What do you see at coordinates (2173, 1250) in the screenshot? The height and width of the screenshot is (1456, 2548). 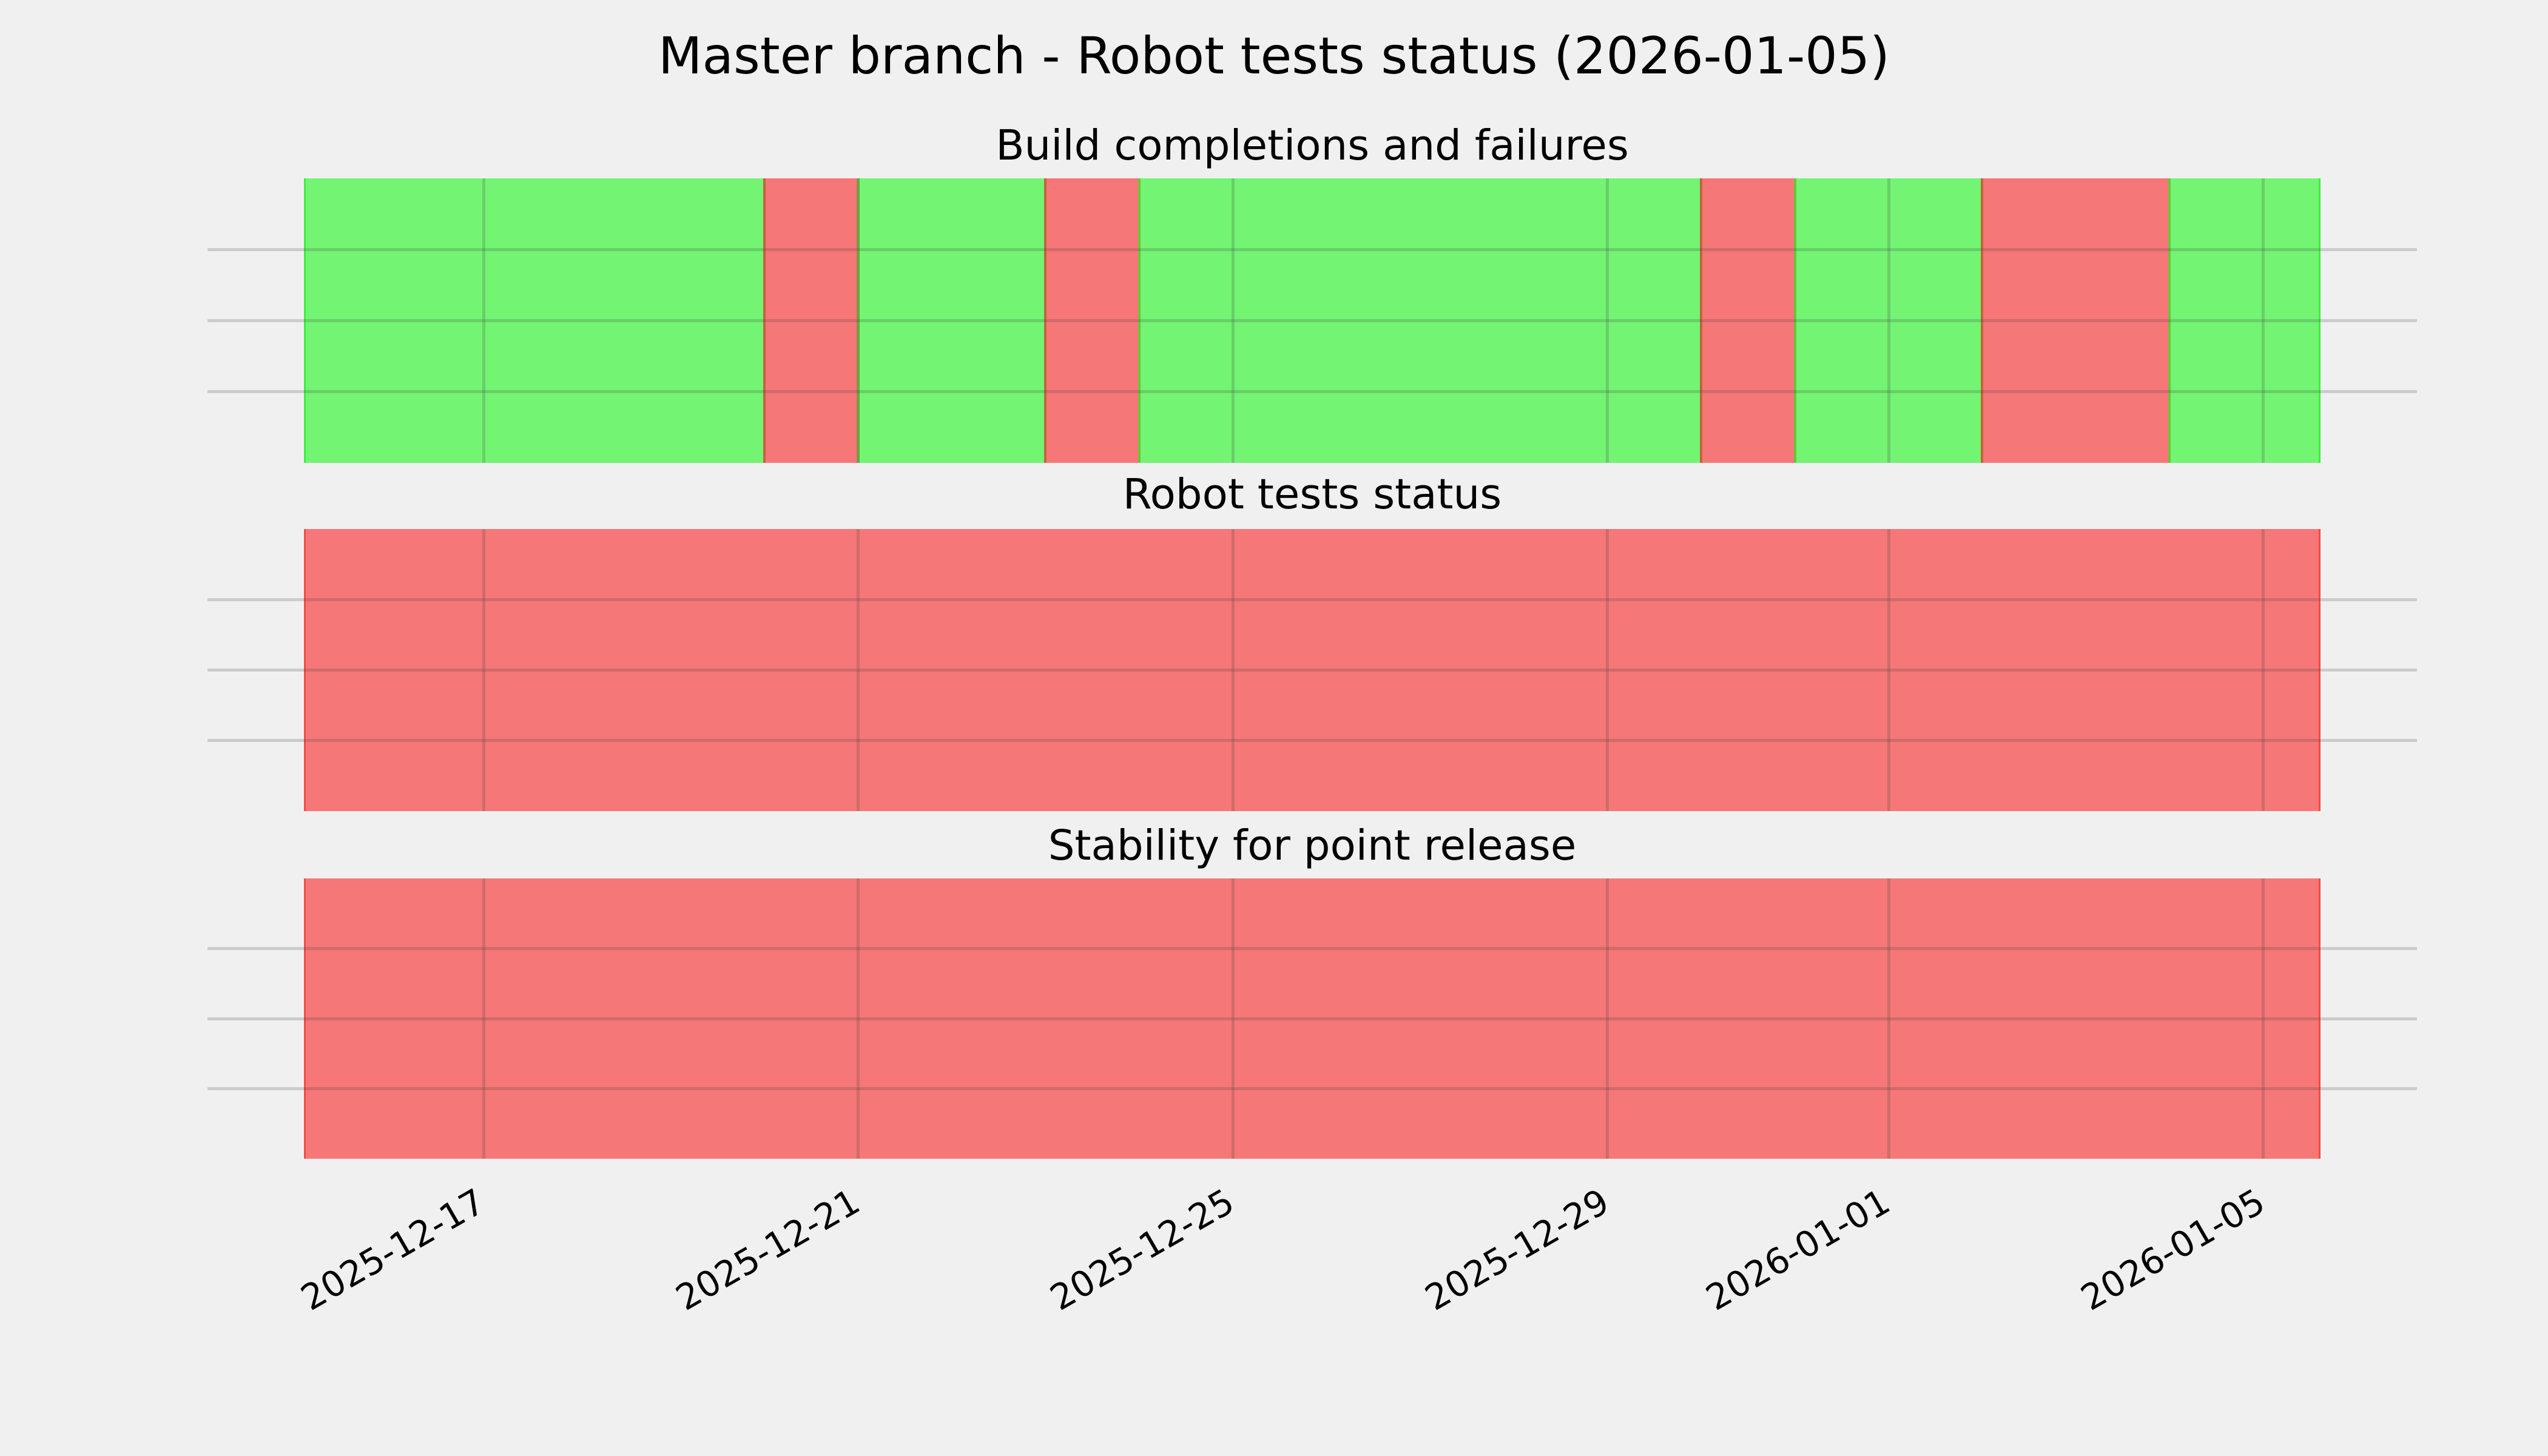 I see `x-tick-label: 2026-01-05` at bounding box center [2173, 1250].